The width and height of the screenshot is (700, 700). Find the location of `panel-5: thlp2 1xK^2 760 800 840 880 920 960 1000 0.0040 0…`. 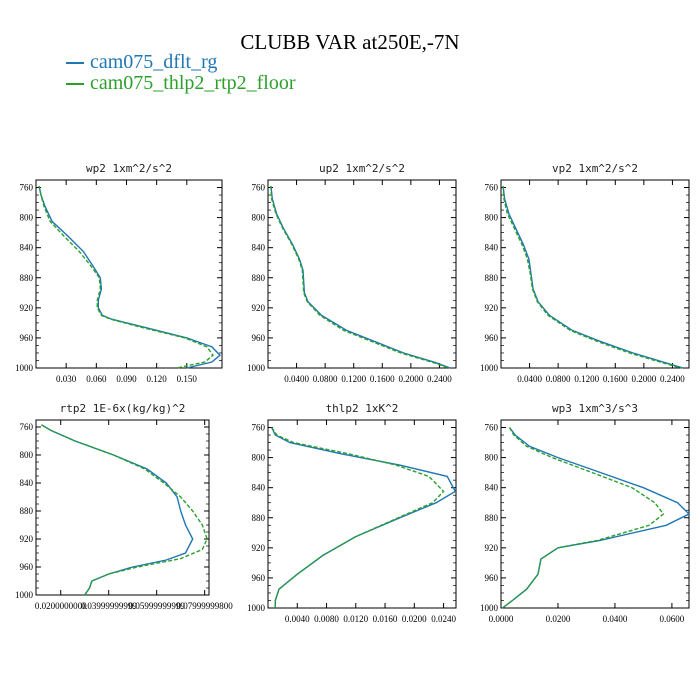

panel-5: thlp2 1xK^2 760 800 840 880 920 960 1000 0.0040 0… is located at coordinates (352, 513).